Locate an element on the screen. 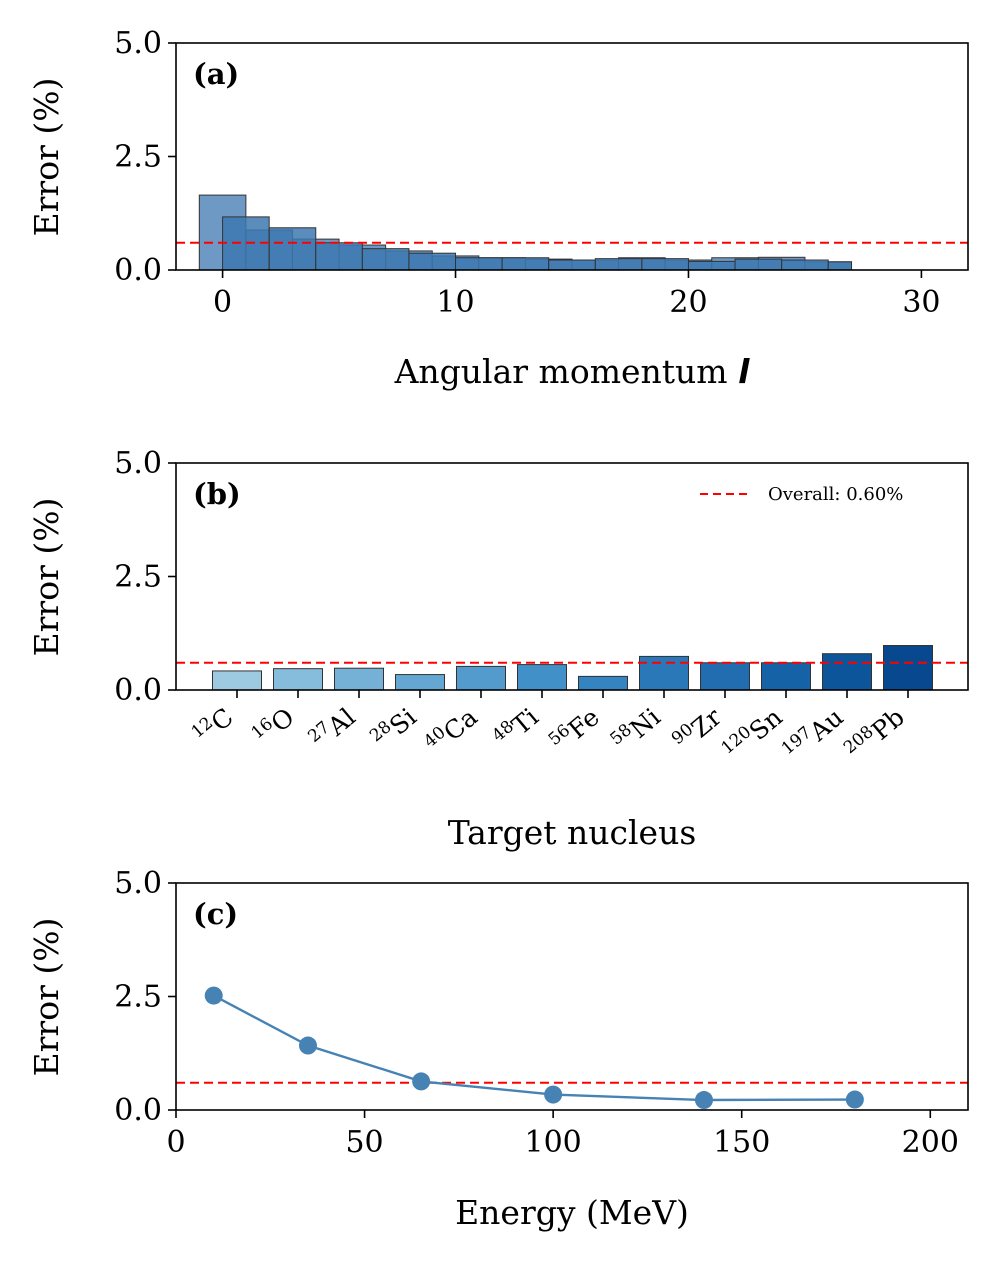  panel-c-ytick-label: 0.0 is located at coordinates (138, 1110).